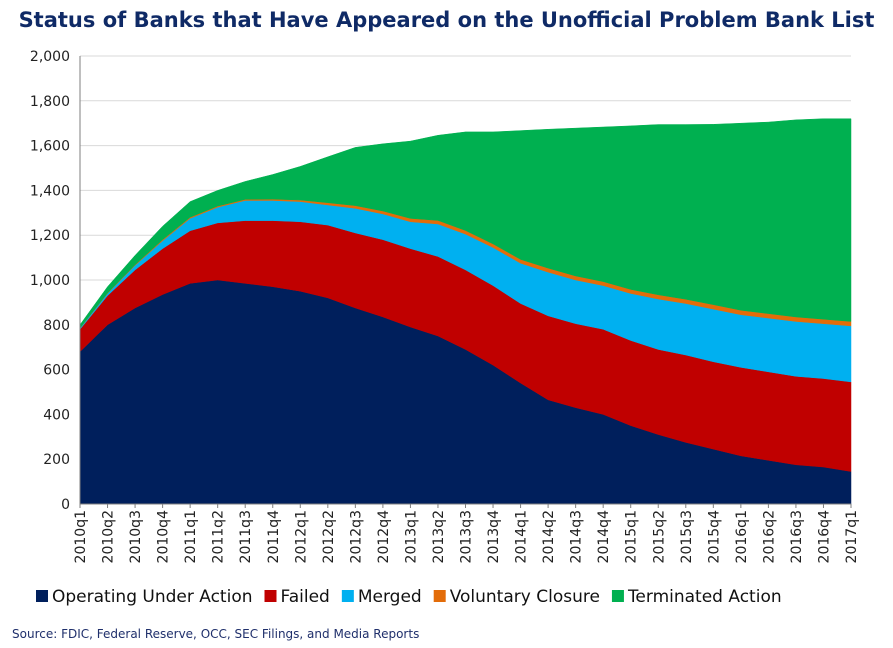 The image size is (893, 648). I want to click on y-tick-label: 800, so click(56, 326).